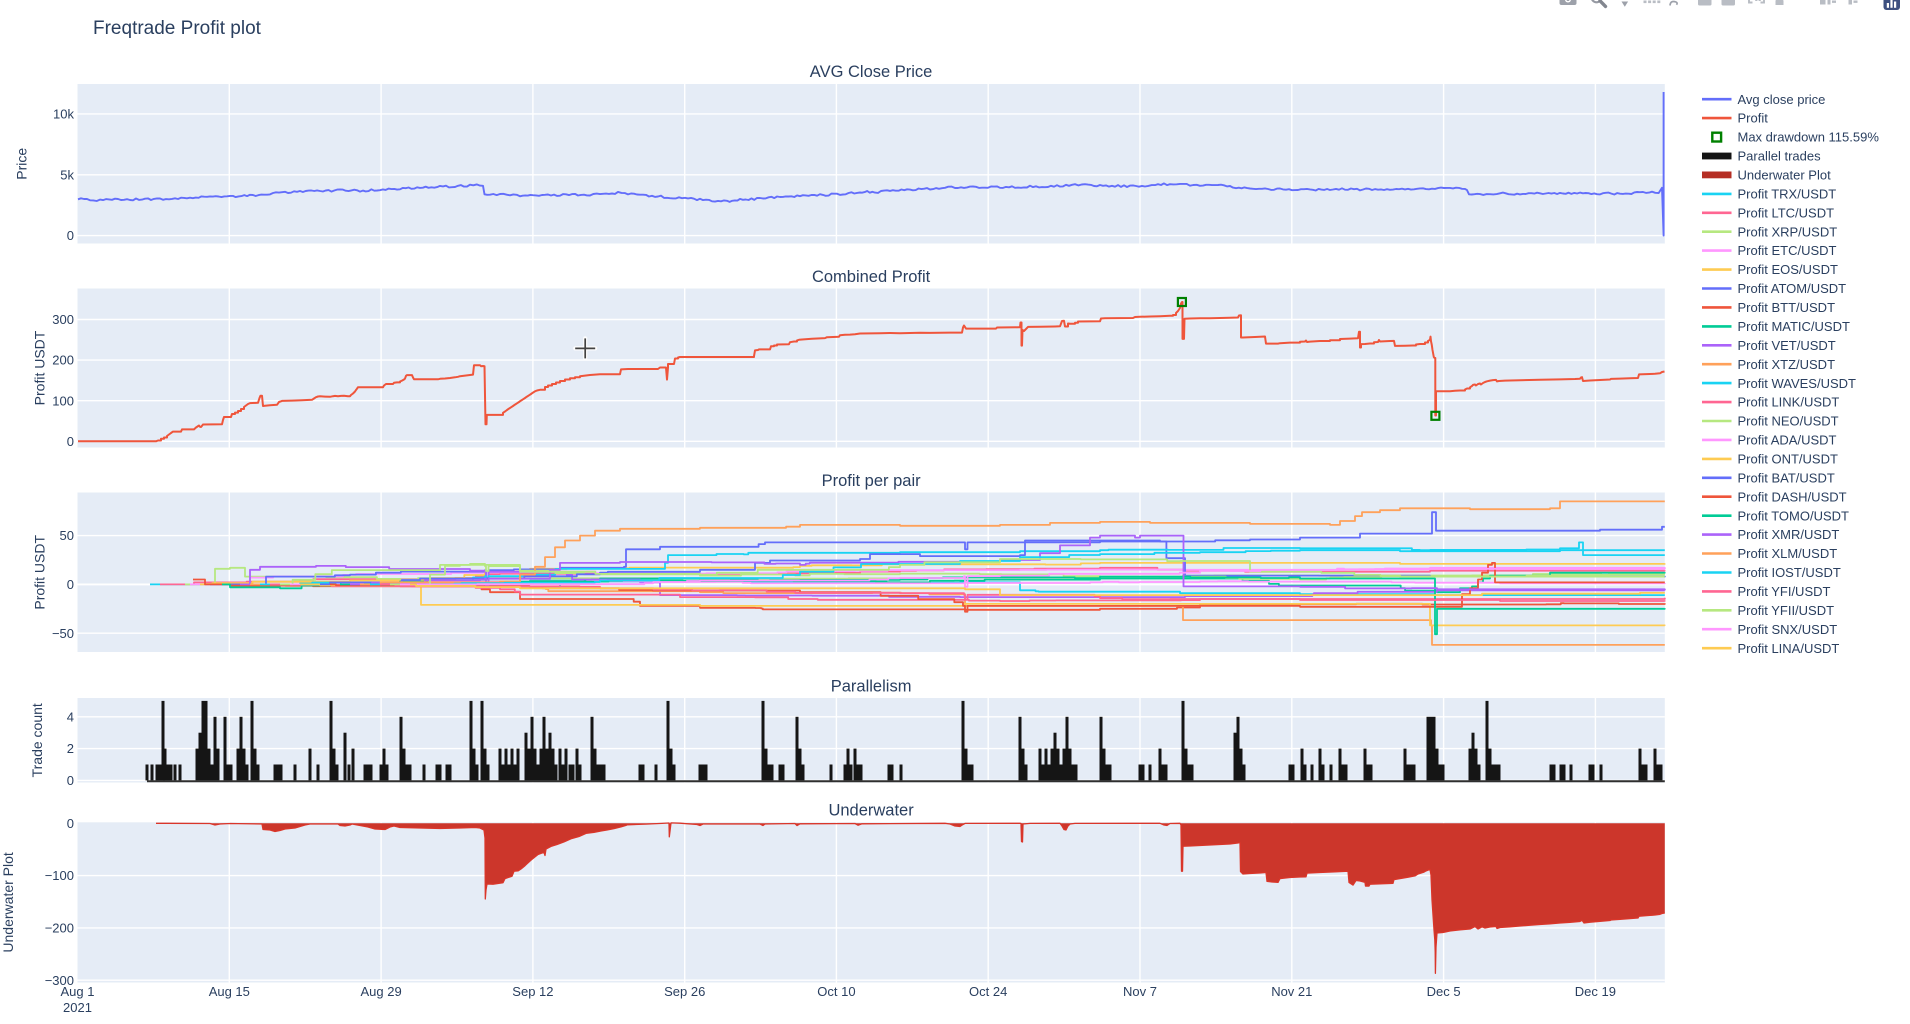 The height and width of the screenshot is (1024, 1910). What do you see at coordinates (1794, 326) in the screenshot?
I see `svg-text: Profit MATIC/USDT` at bounding box center [1794, 326].